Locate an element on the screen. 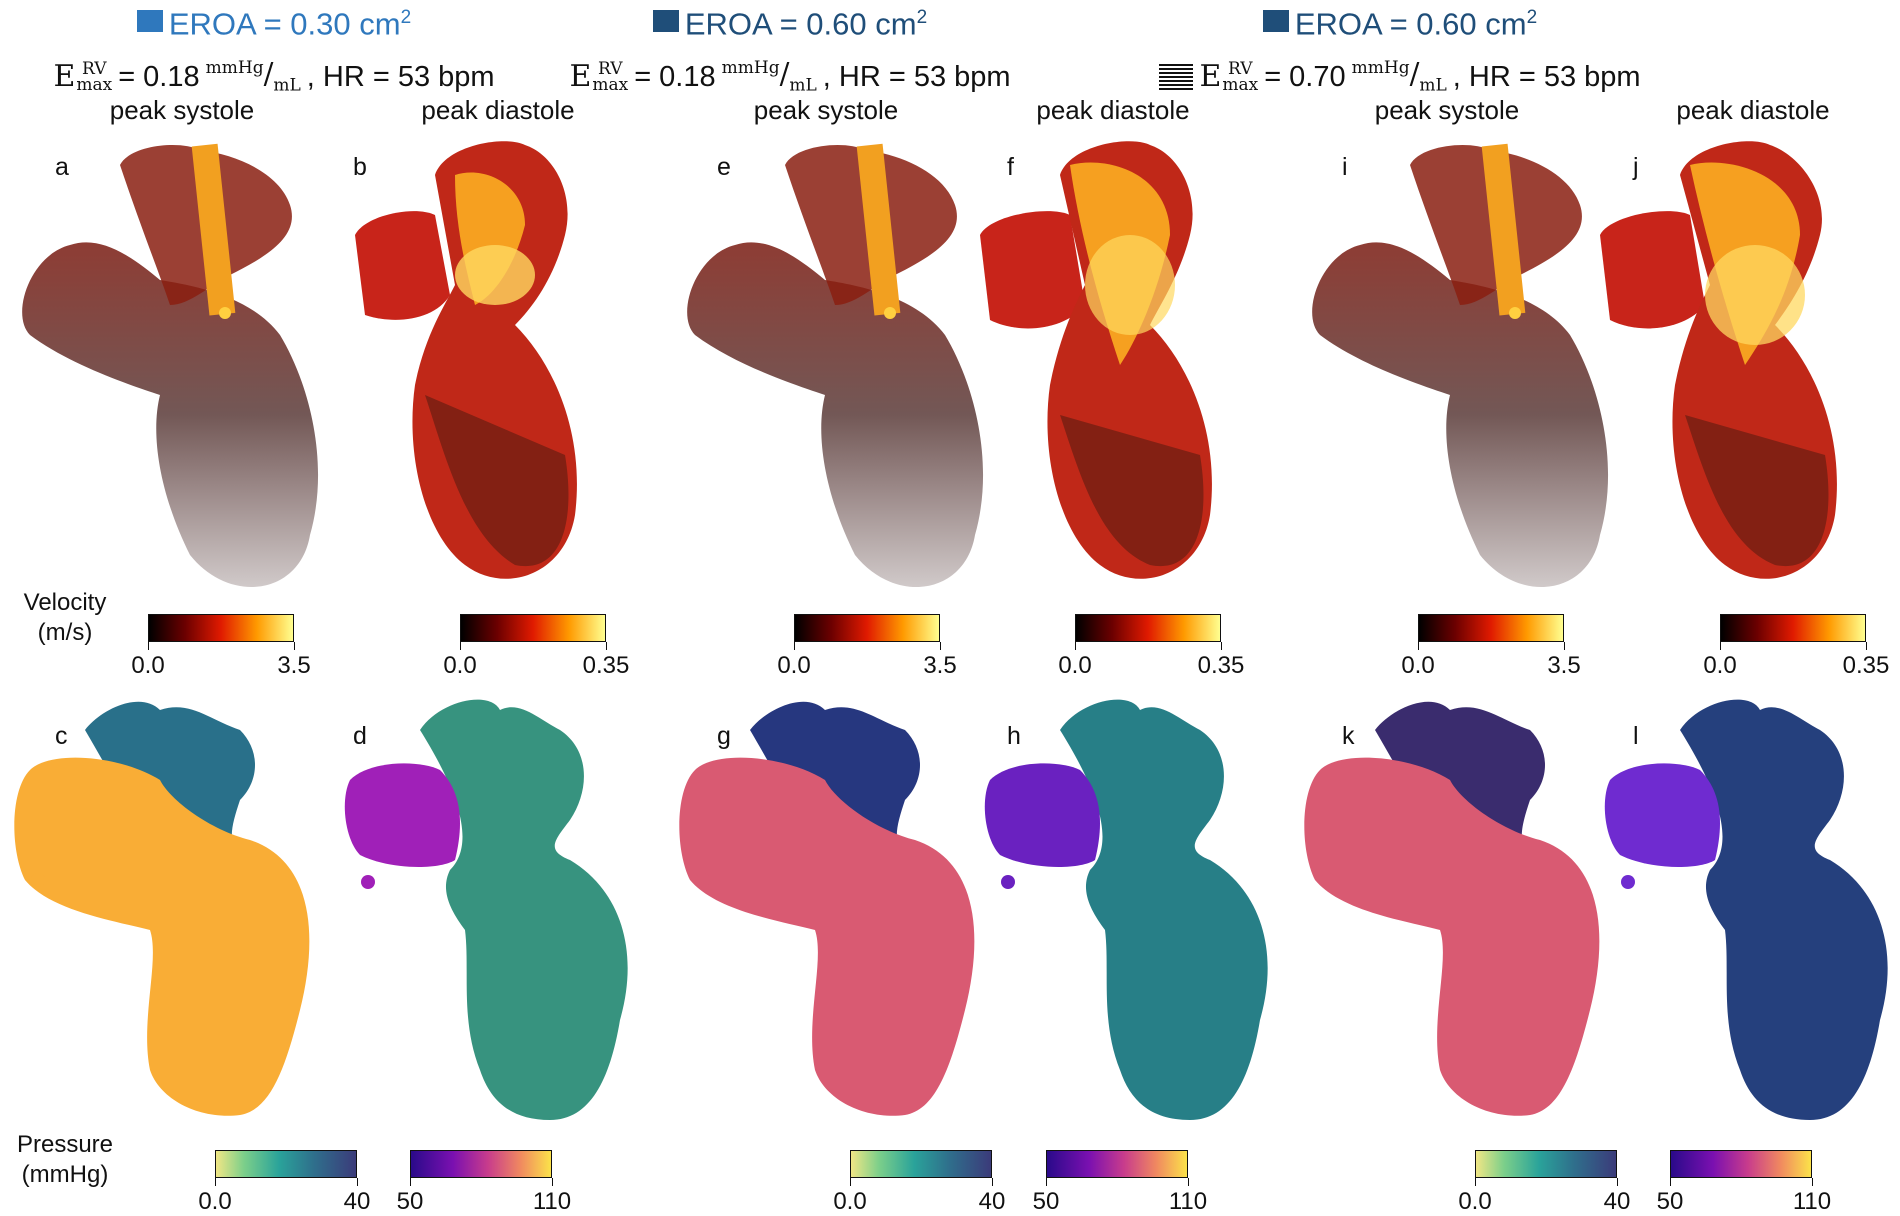 The image size is (1900, 1216). pressure-label: Pressure (mmHg) is located at coordinates (65, 1160).